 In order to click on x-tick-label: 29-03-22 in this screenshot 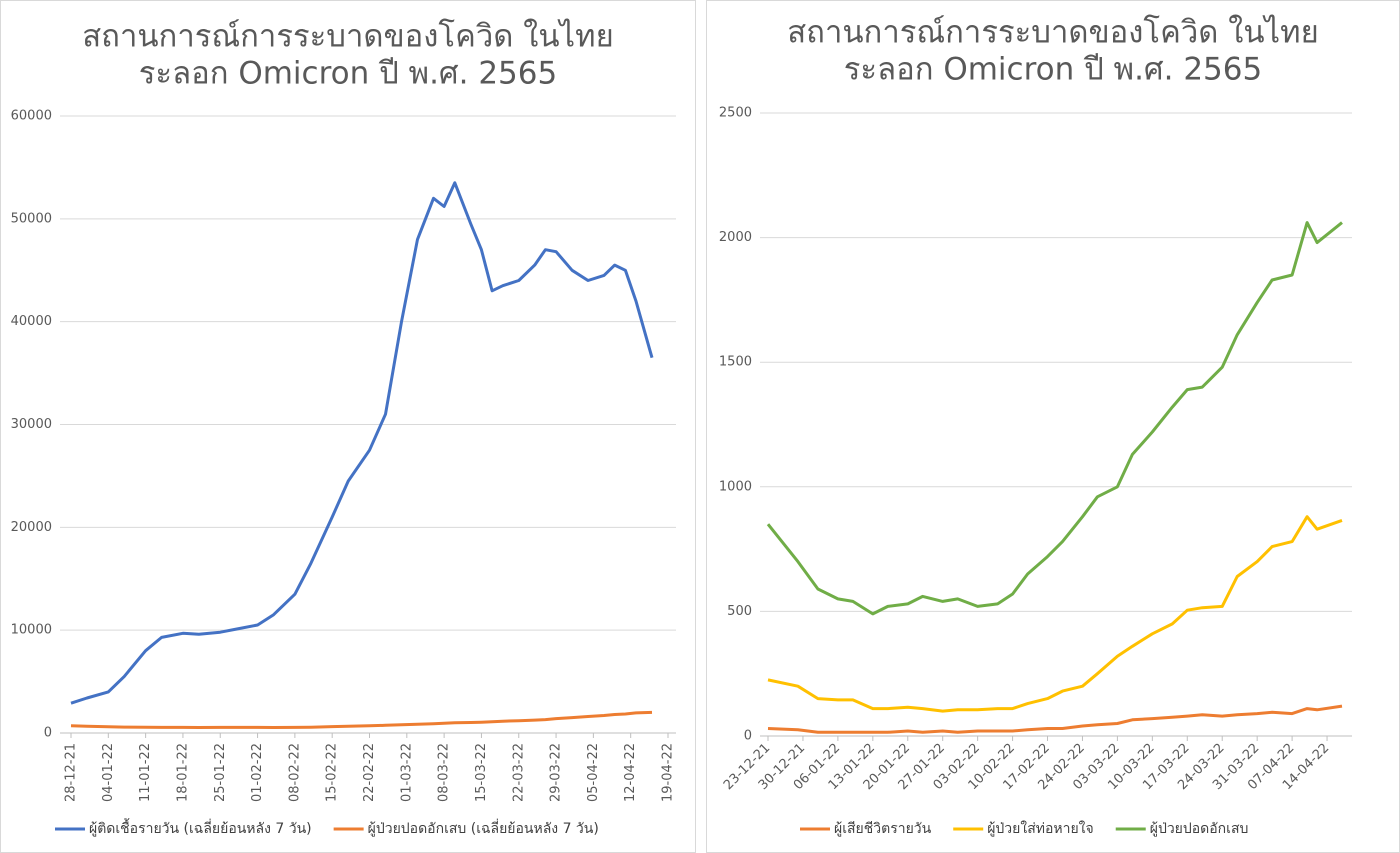, I will do `click(556, 772)`.